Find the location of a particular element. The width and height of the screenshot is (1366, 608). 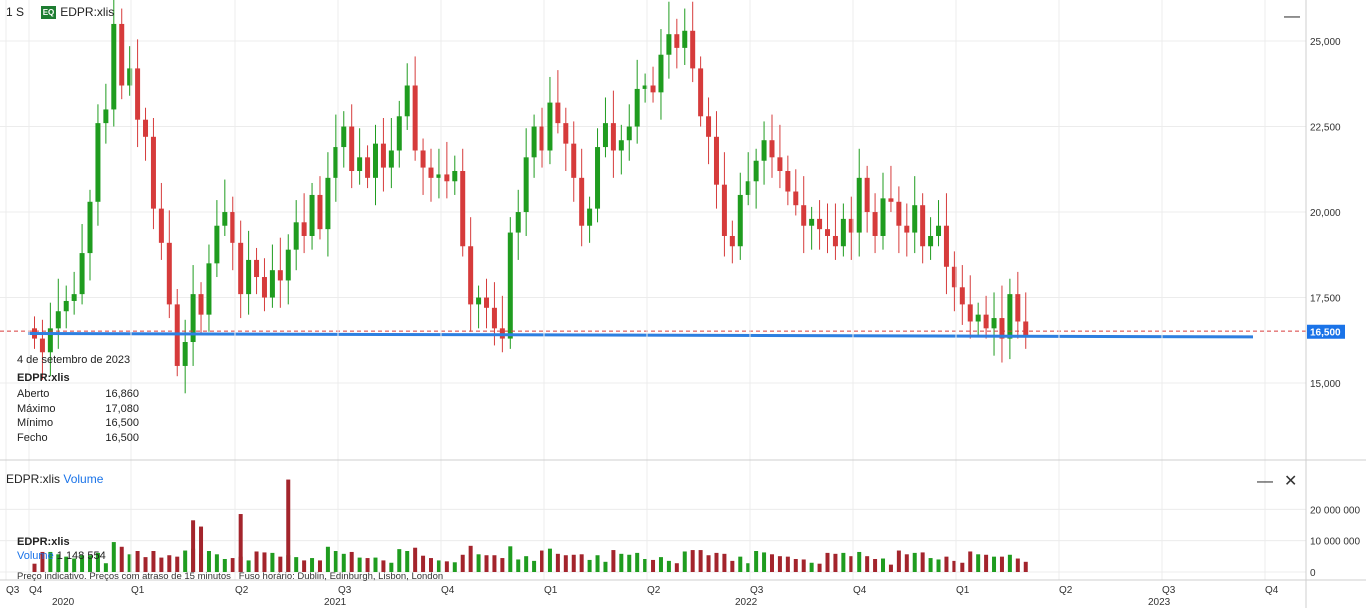

year-label: 2021 is located at coordinates (335, 602).